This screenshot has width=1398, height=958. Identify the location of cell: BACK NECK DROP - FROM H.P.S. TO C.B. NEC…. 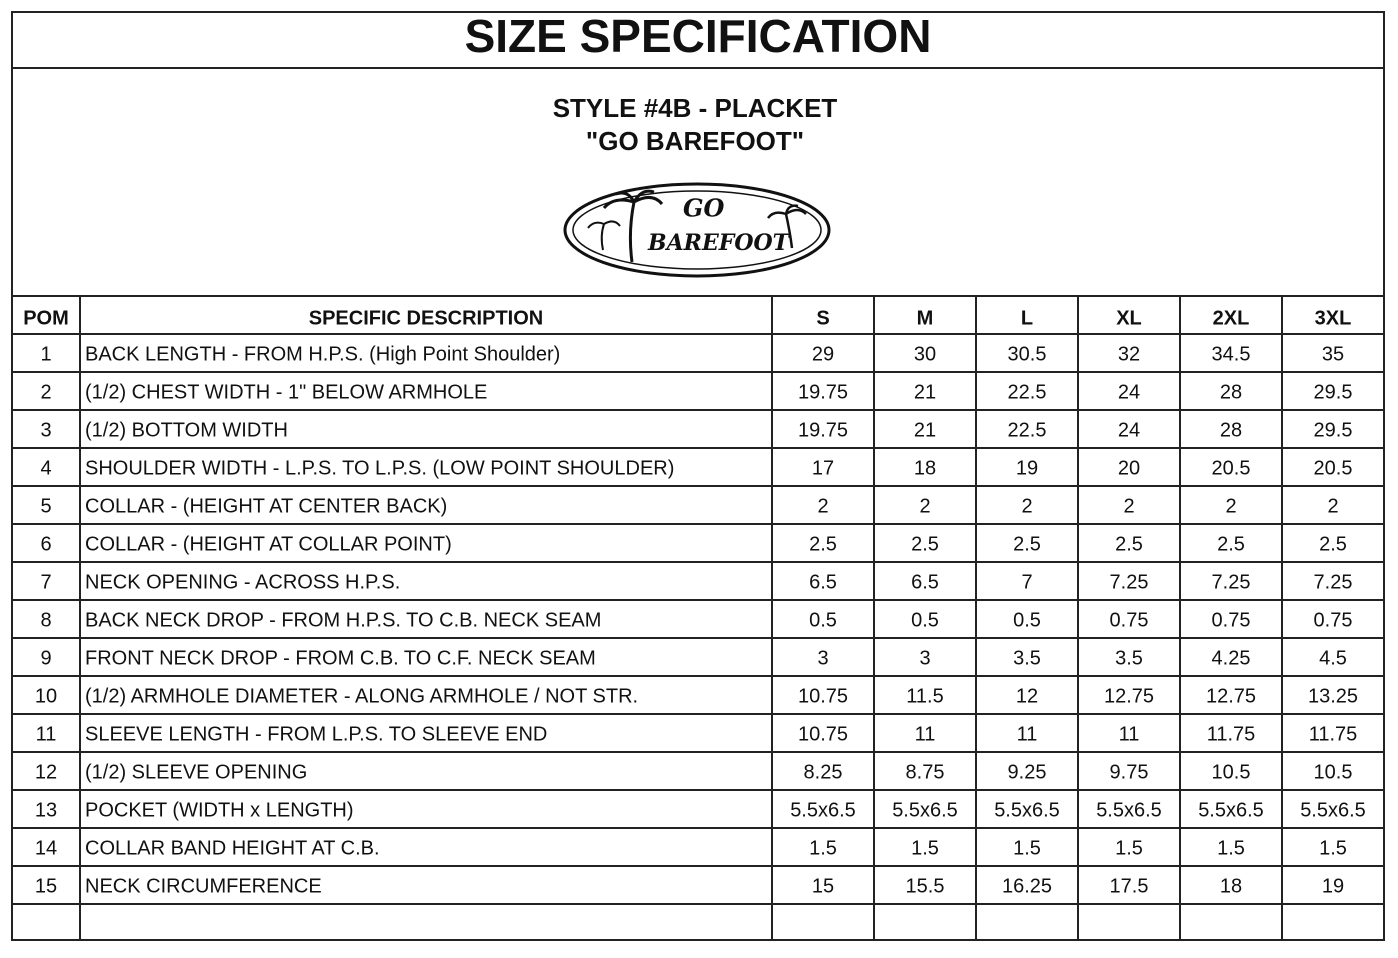
(343, 620).